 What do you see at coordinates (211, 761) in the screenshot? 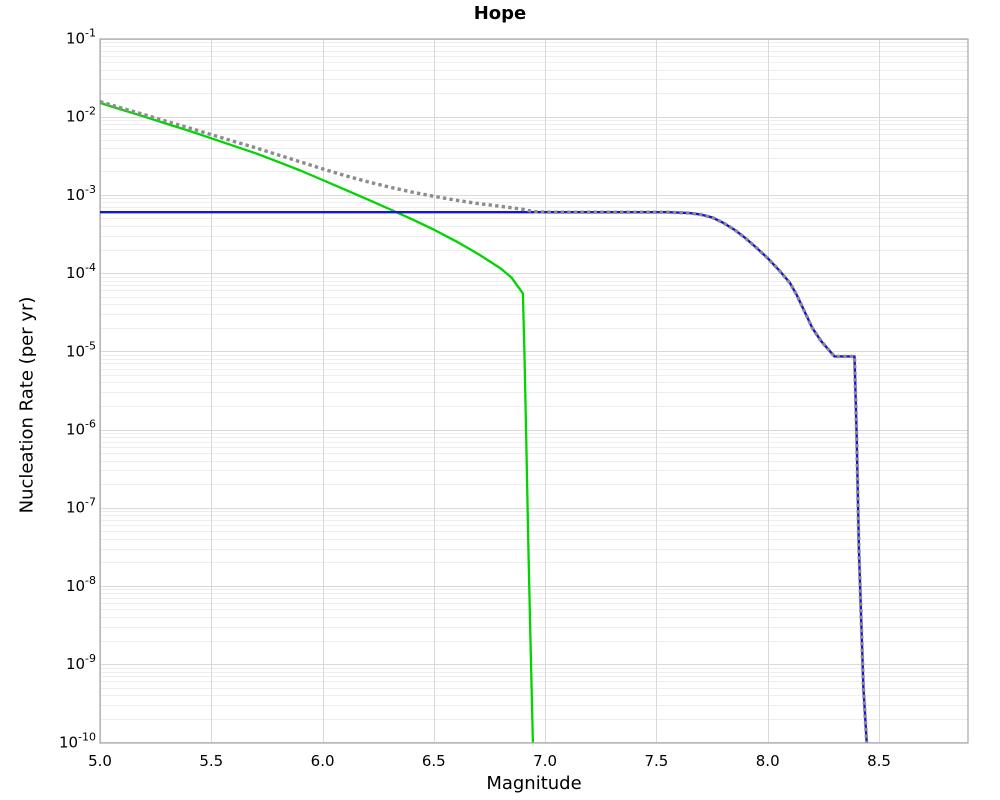
I see `x-tick-label: 5.5` at bounding box center [211, 761].